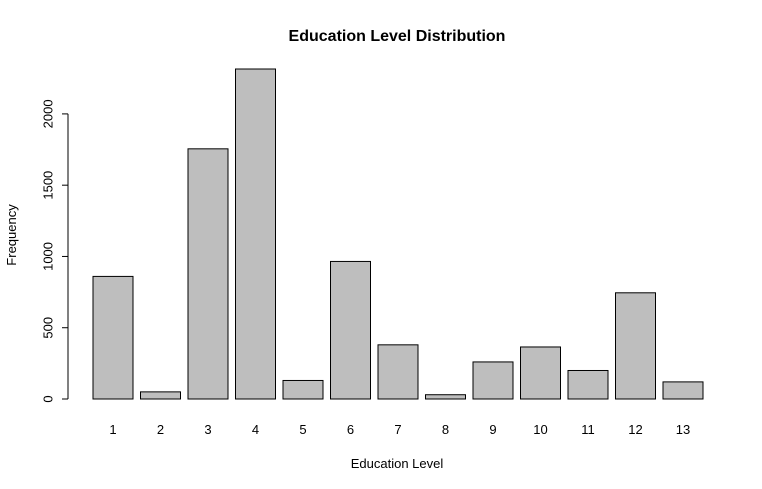 The width and height of the screenshot is (762, 489). Describe the element at coordinates (350, 429) in the screenshot. I see `x-tick-label-6: 6` at that location.